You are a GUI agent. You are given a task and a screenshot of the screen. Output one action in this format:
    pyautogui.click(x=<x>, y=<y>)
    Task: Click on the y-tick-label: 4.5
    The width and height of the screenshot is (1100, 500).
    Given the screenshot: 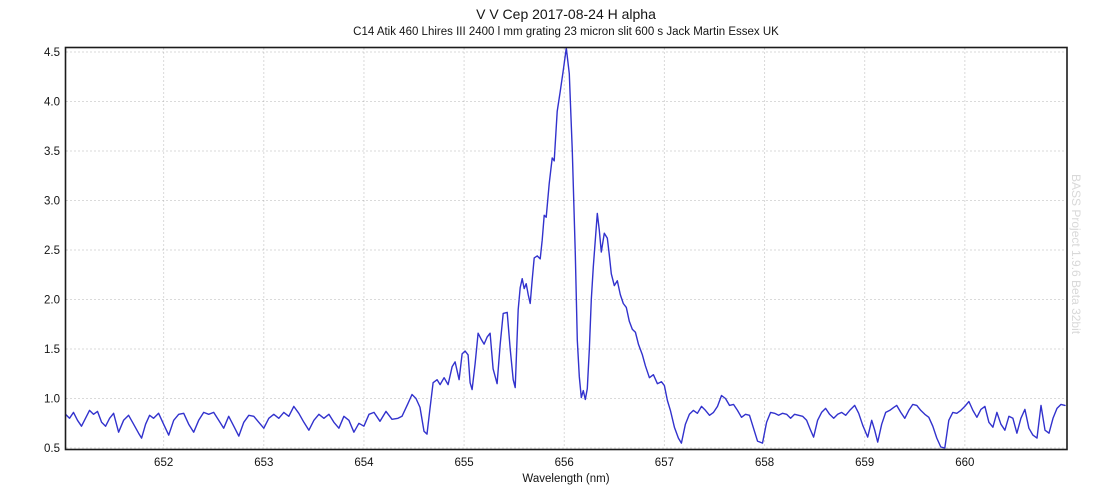 What is the action you would take?
    pyautogui.click(x=52, y=53)
    